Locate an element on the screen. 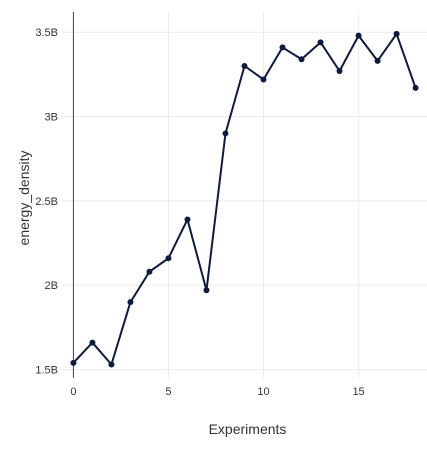  y-tick-label: 2B is located at coordinates (51, 286).